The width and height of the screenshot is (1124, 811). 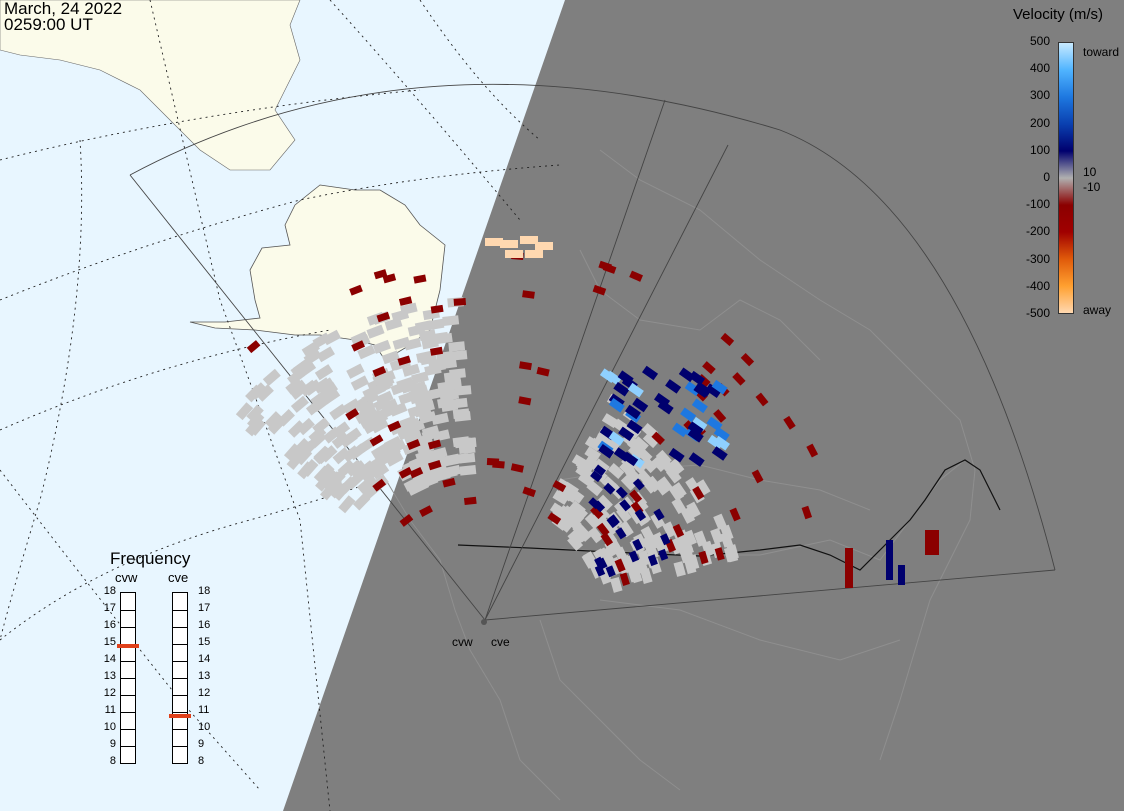 I want to click on colorbar-tick: 200, so click(x=1039, y=122).